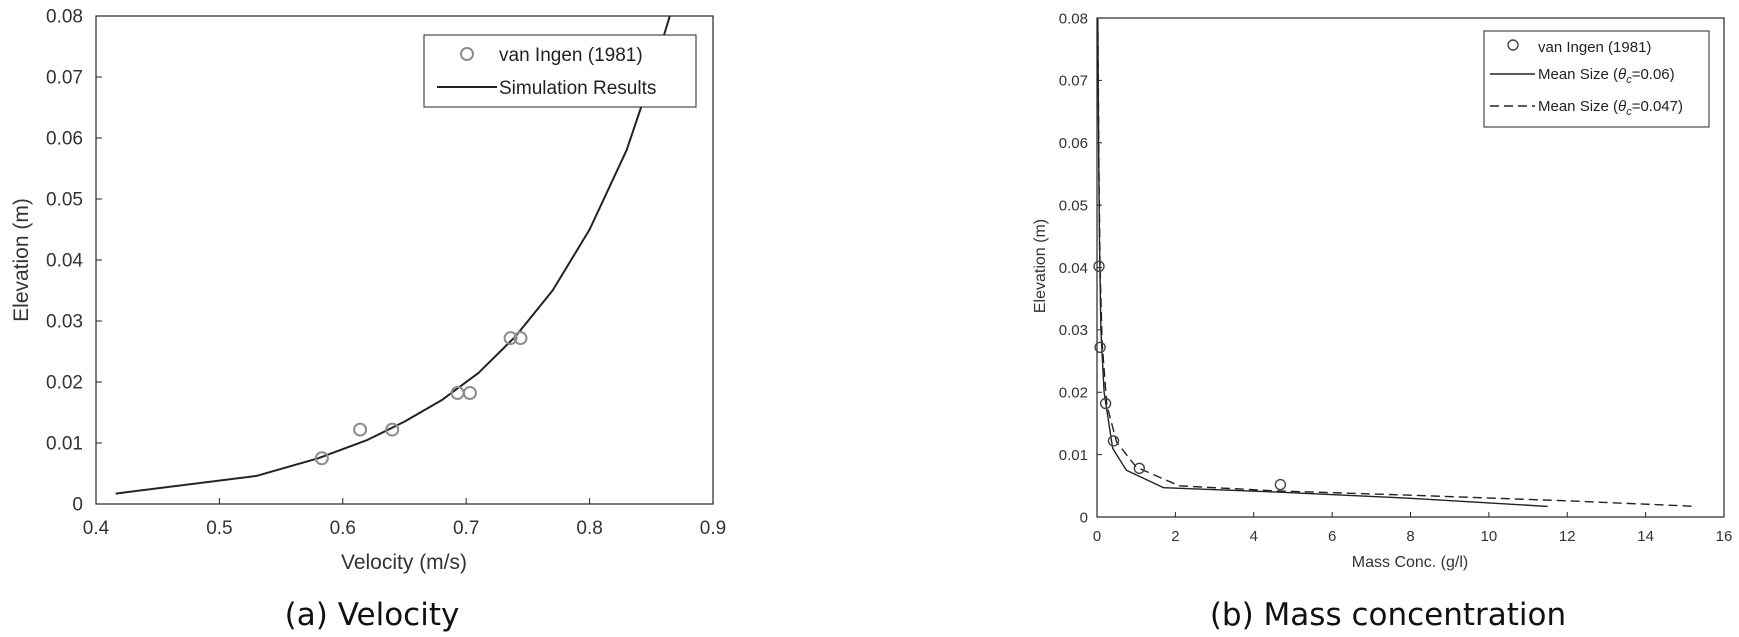  Describe the element at coordinates (64, 17) in the screenshot. I see `velocity-y-tick-label: 0.08` at that location.